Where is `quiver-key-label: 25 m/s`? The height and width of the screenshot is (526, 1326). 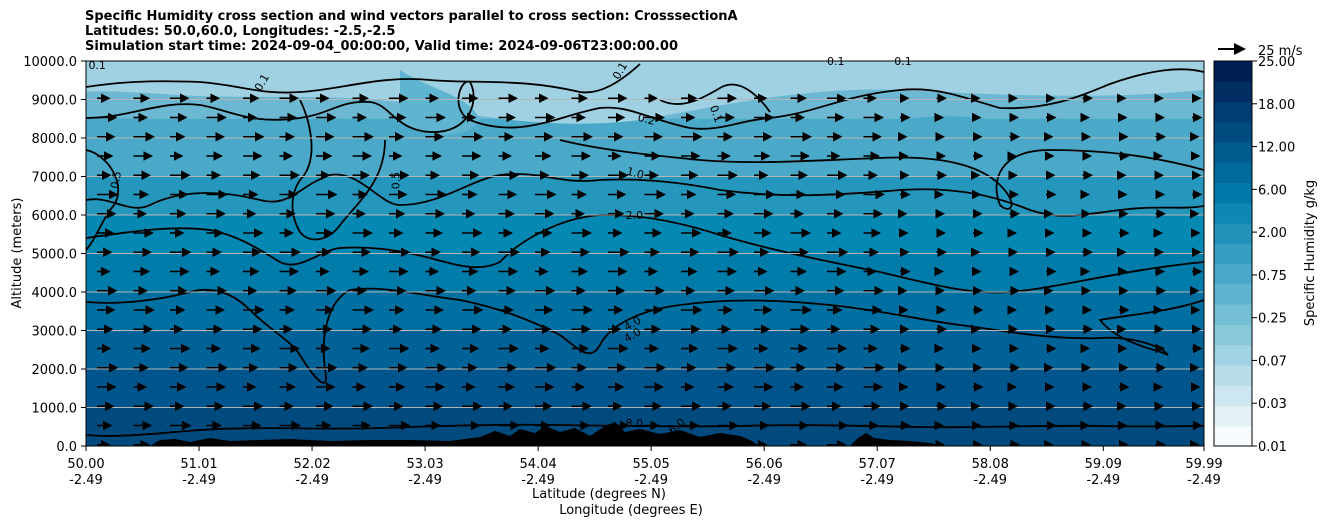
quiver-key-label: 25 m/s is located at coordinates (1280, 51).